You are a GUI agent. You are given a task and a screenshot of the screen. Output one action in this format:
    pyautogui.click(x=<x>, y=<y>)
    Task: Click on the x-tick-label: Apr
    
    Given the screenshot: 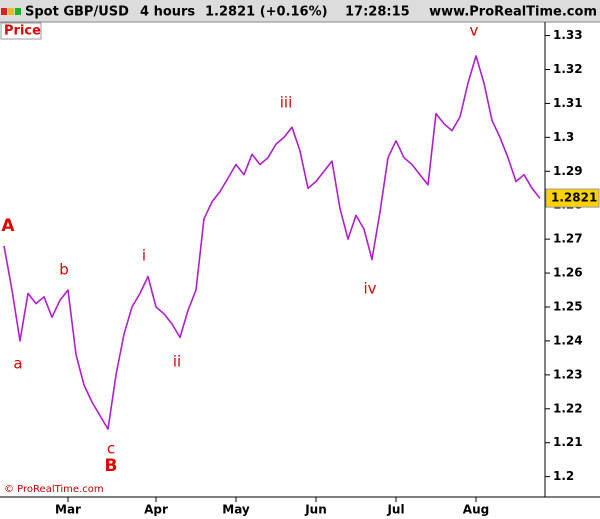 What is the action you would take?
    pyautogui.click(x=156, y=510)
    